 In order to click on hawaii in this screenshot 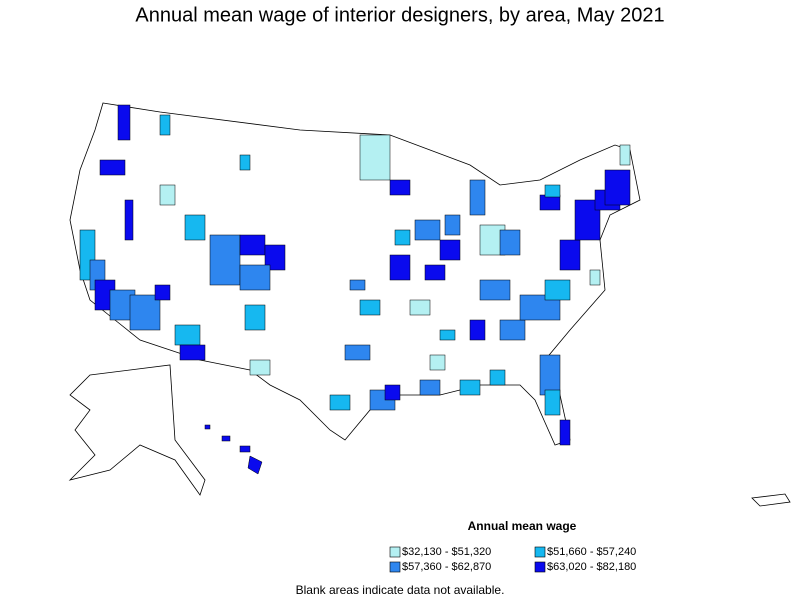, I will do `click(233, 449)`.